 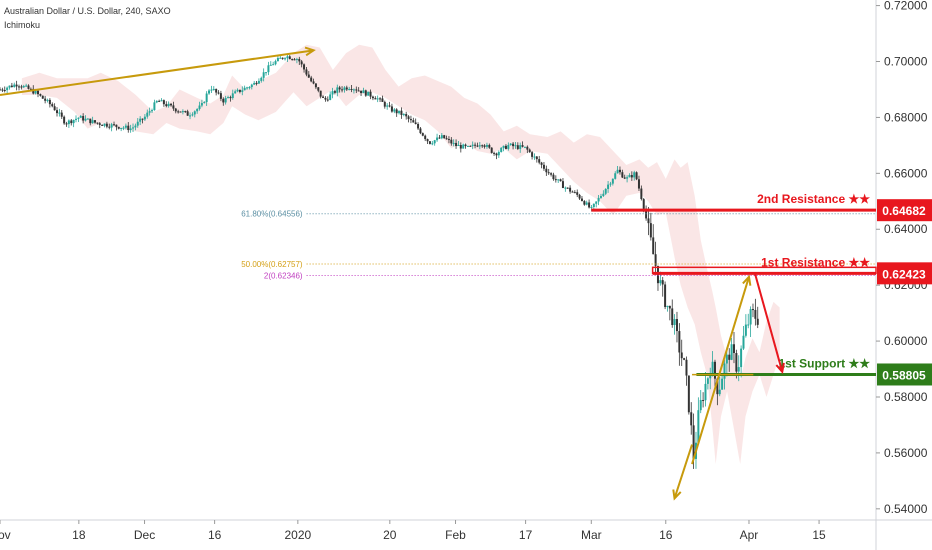 What do you see at coordinates (720, 370) in the screenshot?
I see `projection-arrow-up` at bounding box center [720, 370].